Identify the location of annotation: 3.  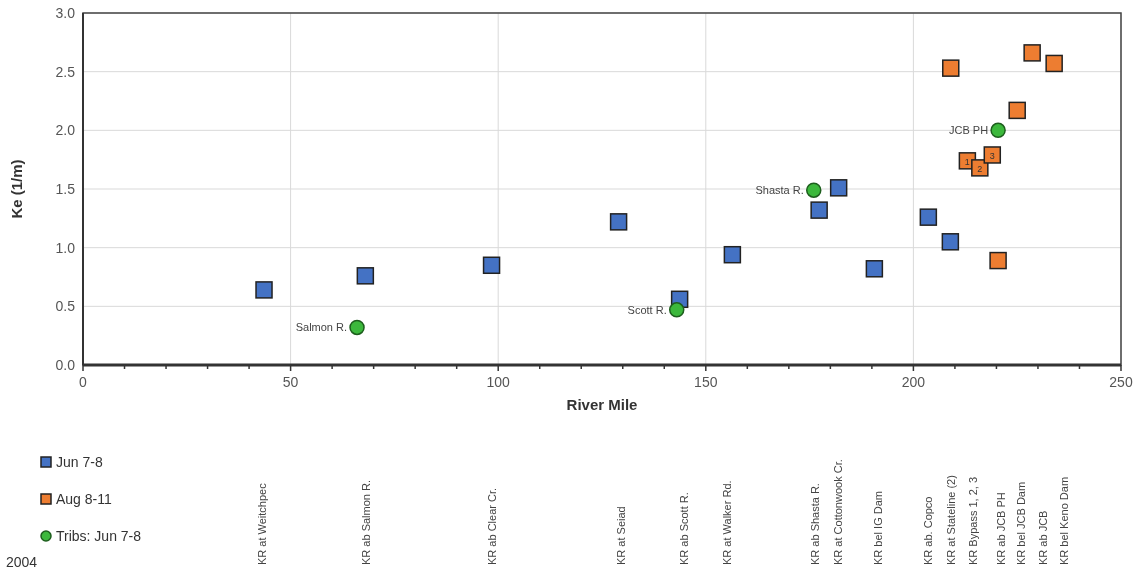
(992, 155).